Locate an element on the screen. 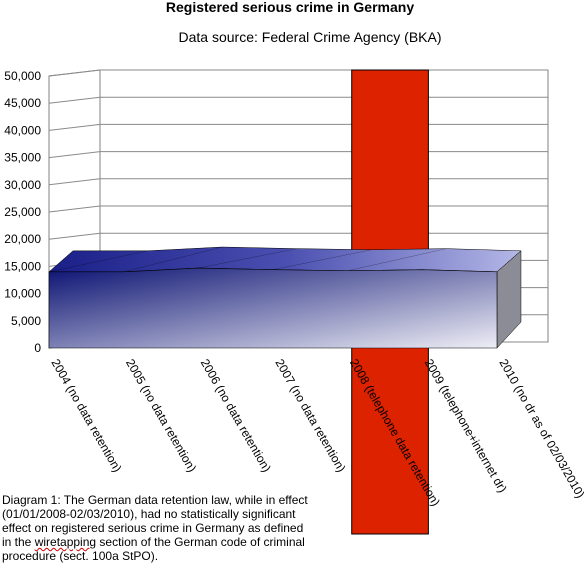 The image size is (584, 586). y-tick-label: 0 is located at coordinates (37, 348).